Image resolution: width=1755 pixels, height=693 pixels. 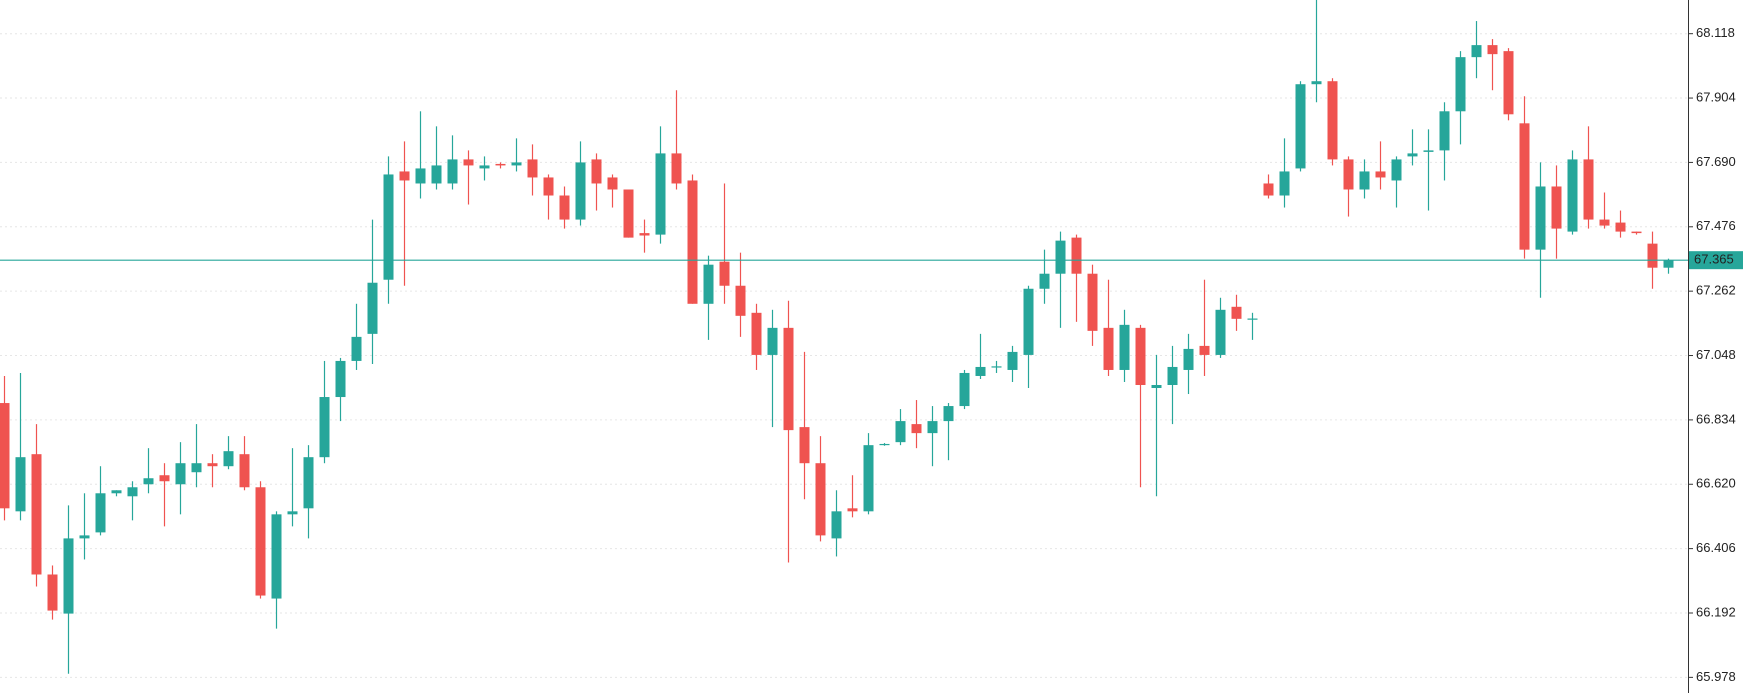 I want to click on current-price-box, so click(x=1716, y=260).